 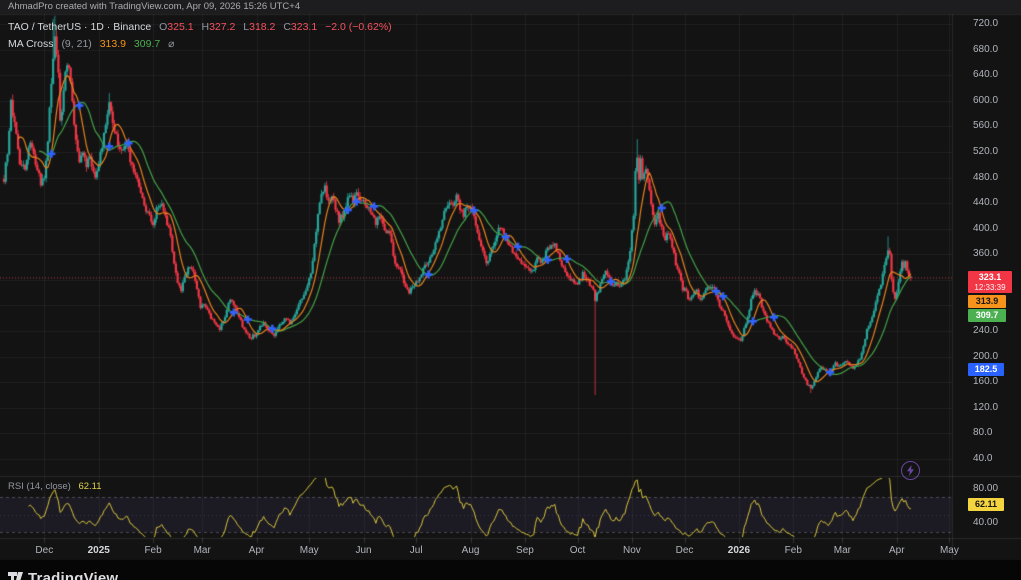 What do you see at coordinates (90, 486) in the screenshot?
I see `rsi-value: 62.11` at bounding box center [90, 486].